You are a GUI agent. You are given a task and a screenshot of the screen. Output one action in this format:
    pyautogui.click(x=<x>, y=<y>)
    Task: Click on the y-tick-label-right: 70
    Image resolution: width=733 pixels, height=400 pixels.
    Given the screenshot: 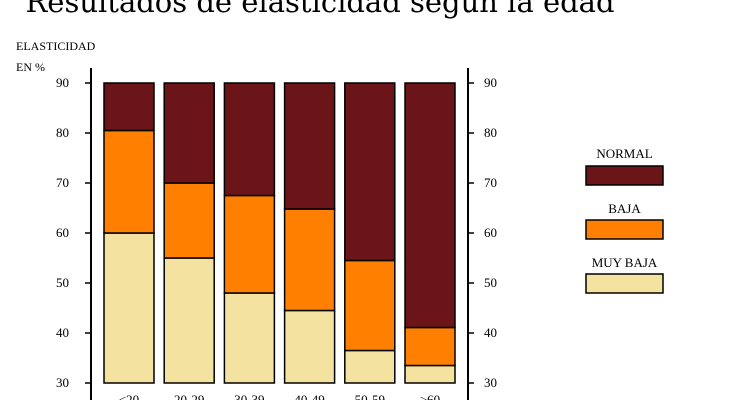 What is the action you would take?
    pyautogui.click(x=490, y=182)
    